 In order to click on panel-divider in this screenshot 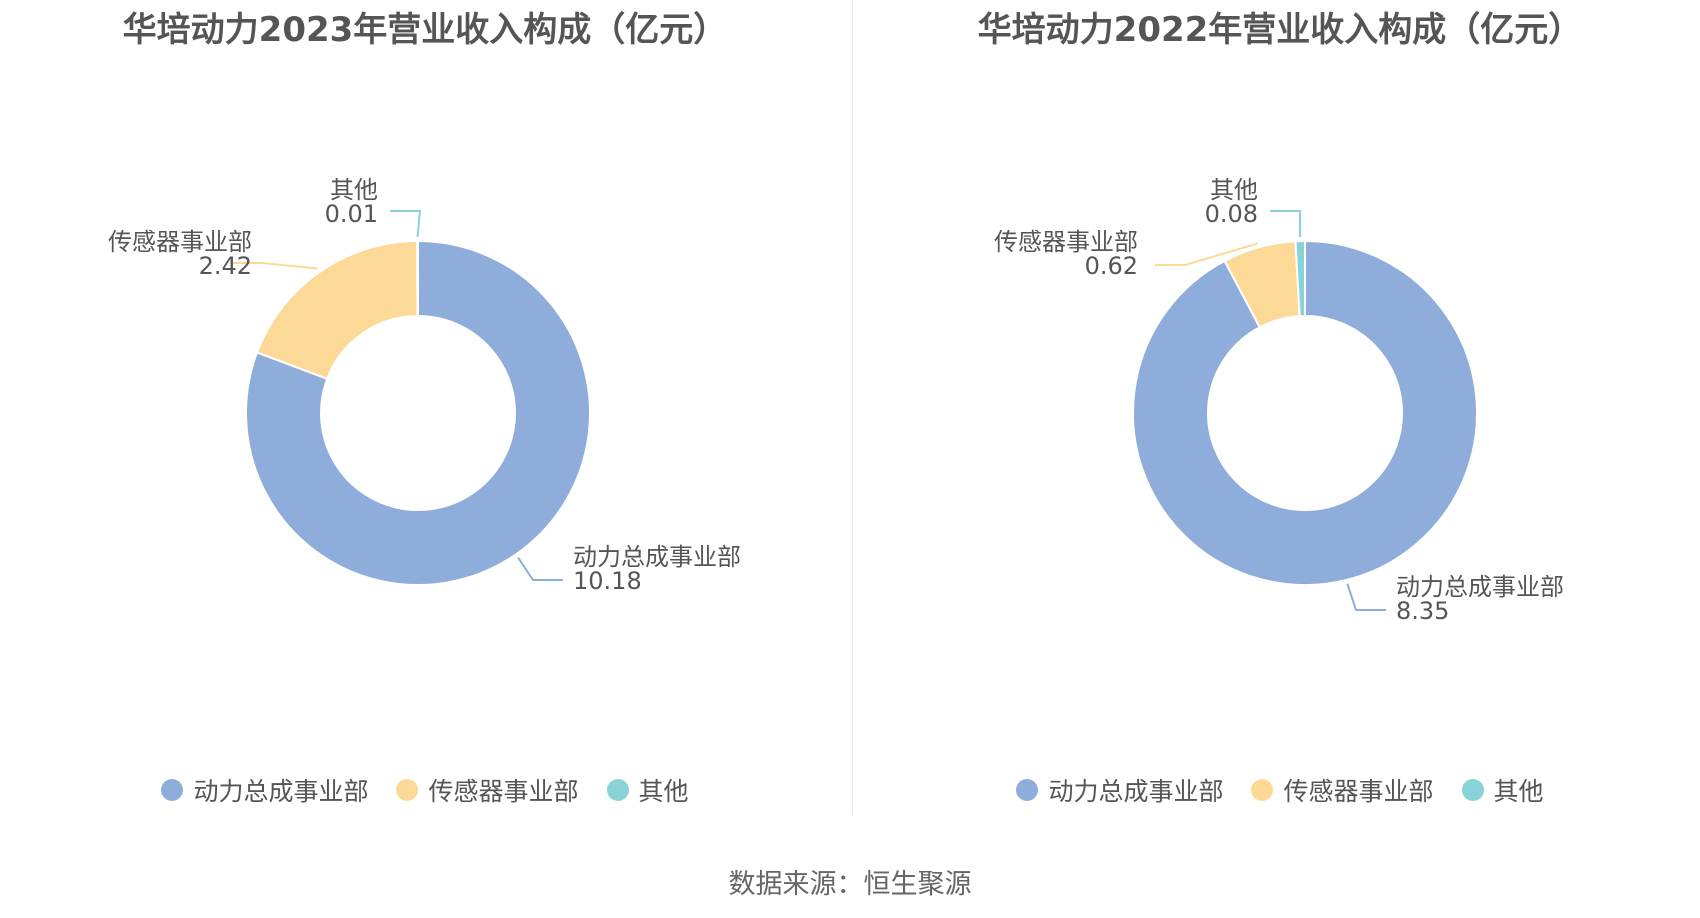, I will do `click(852, 407)`.